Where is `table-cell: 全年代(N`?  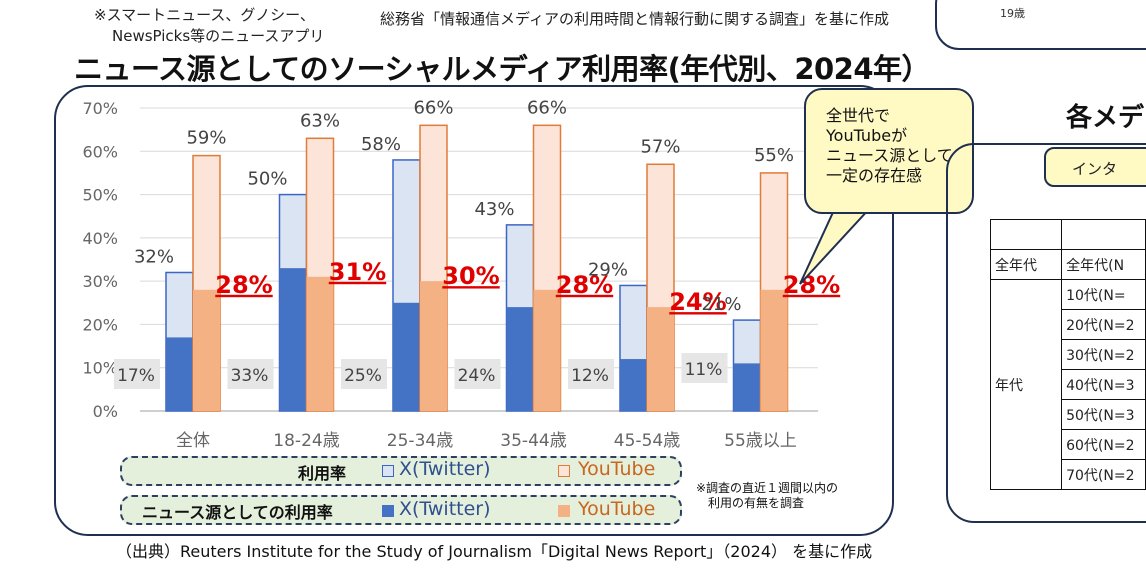
table-cell: 全年代(N is located at coordinates (1103, 264).